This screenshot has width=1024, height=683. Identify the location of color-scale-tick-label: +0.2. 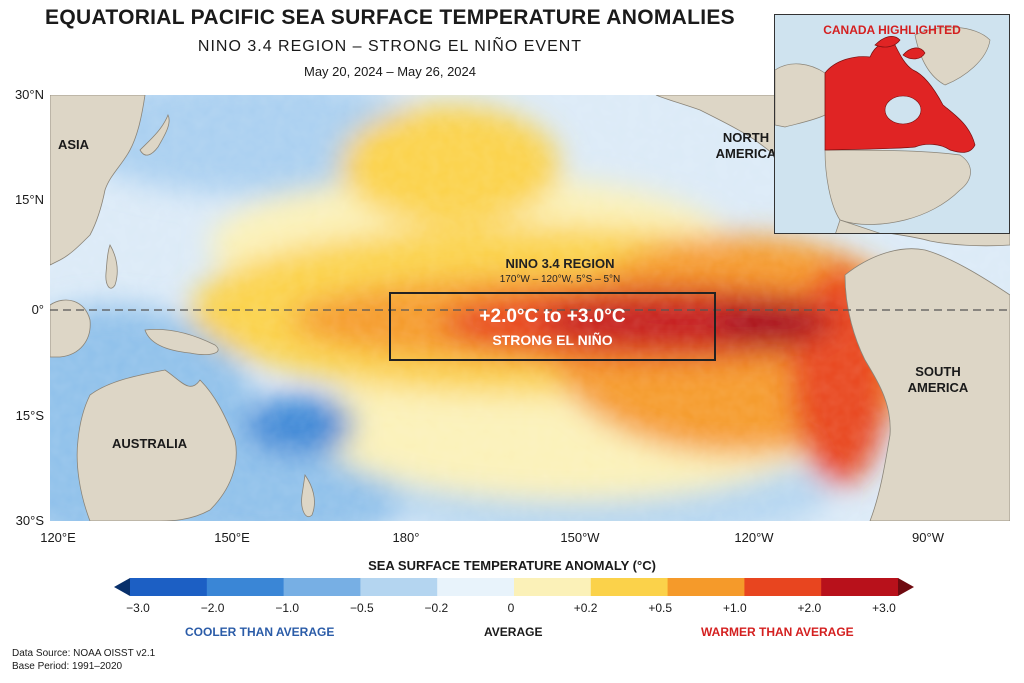
(585, 608).